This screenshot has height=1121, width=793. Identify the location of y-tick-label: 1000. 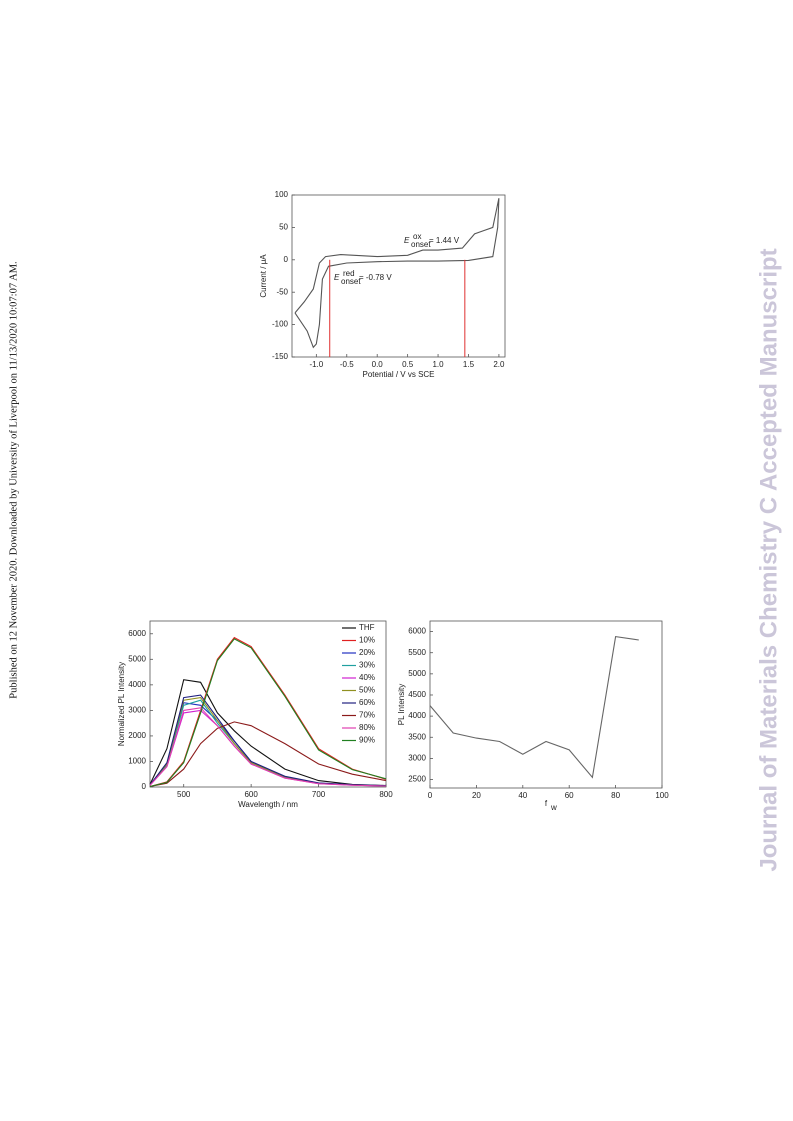
(137, 761).